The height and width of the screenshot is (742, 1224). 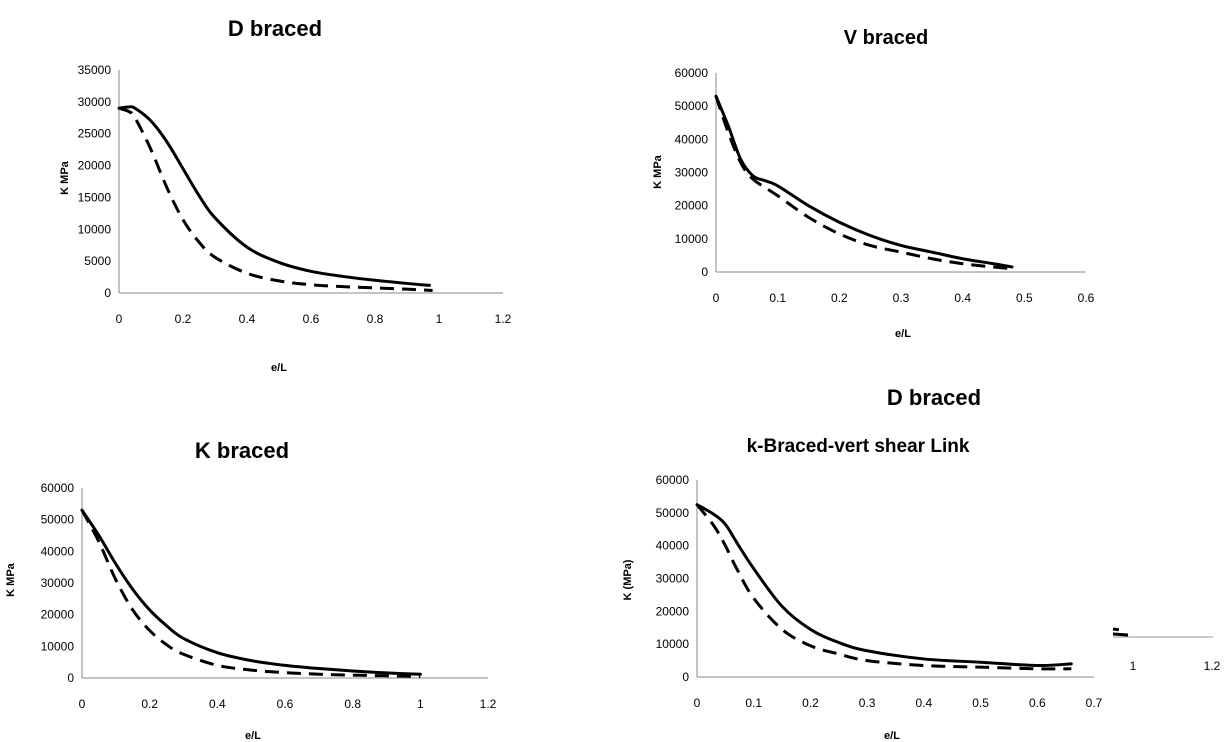 I want to click on fragment-solid-stub, so click(x=1120, y=634).